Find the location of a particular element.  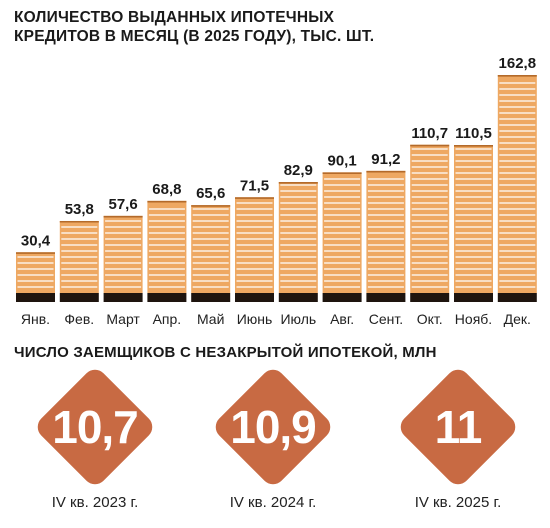

data-label: 162,8 is located at coordinates (518, 63).